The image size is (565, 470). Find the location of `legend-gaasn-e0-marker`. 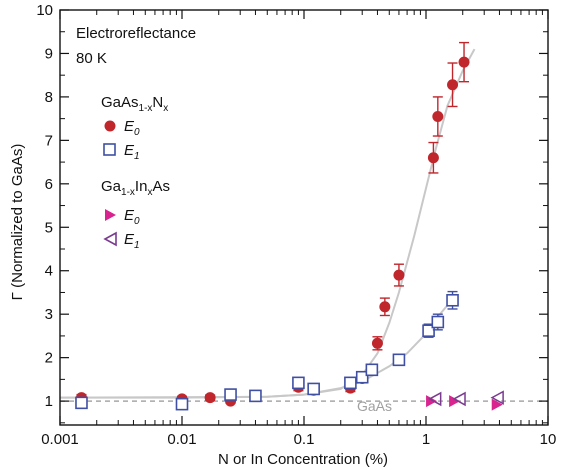

legend-gaasn-e0-marker is located at coordinates (110, 126).